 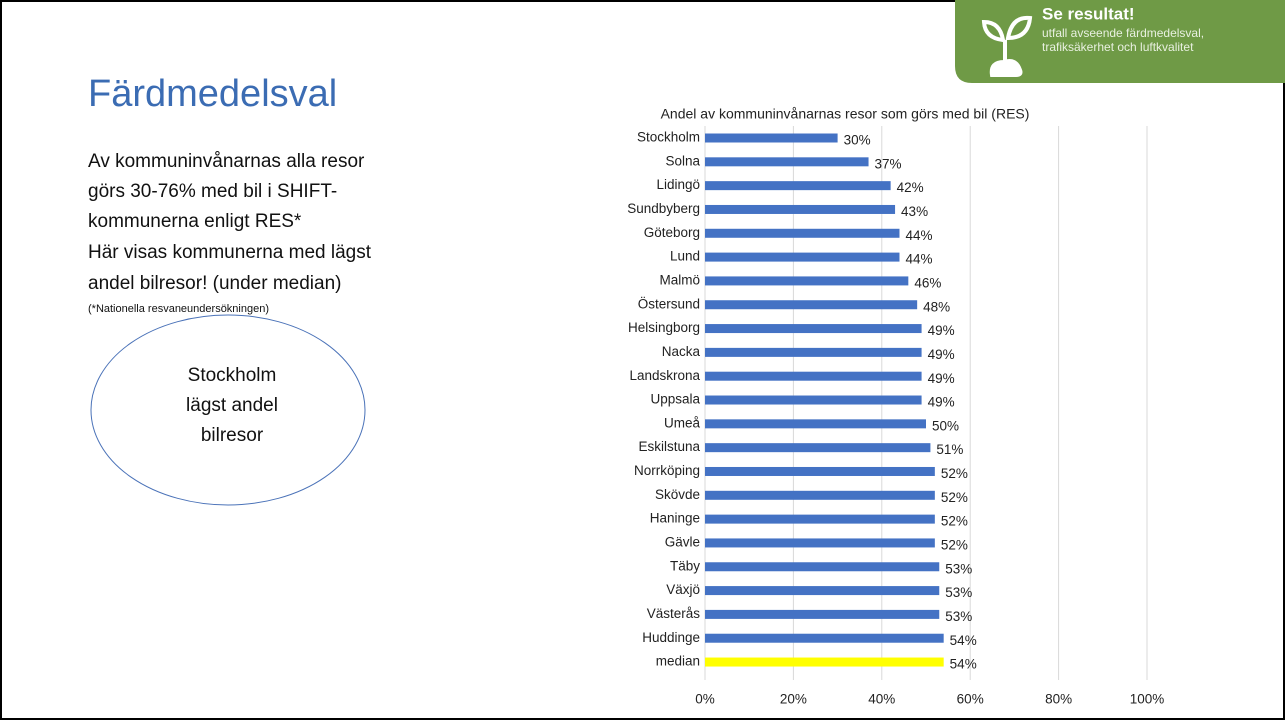 What do you see at coordinates (226, 161) in the screenshot?
I see `body-line: Av kommuninvånarnas alla resor` at bounding box center [226, 161].